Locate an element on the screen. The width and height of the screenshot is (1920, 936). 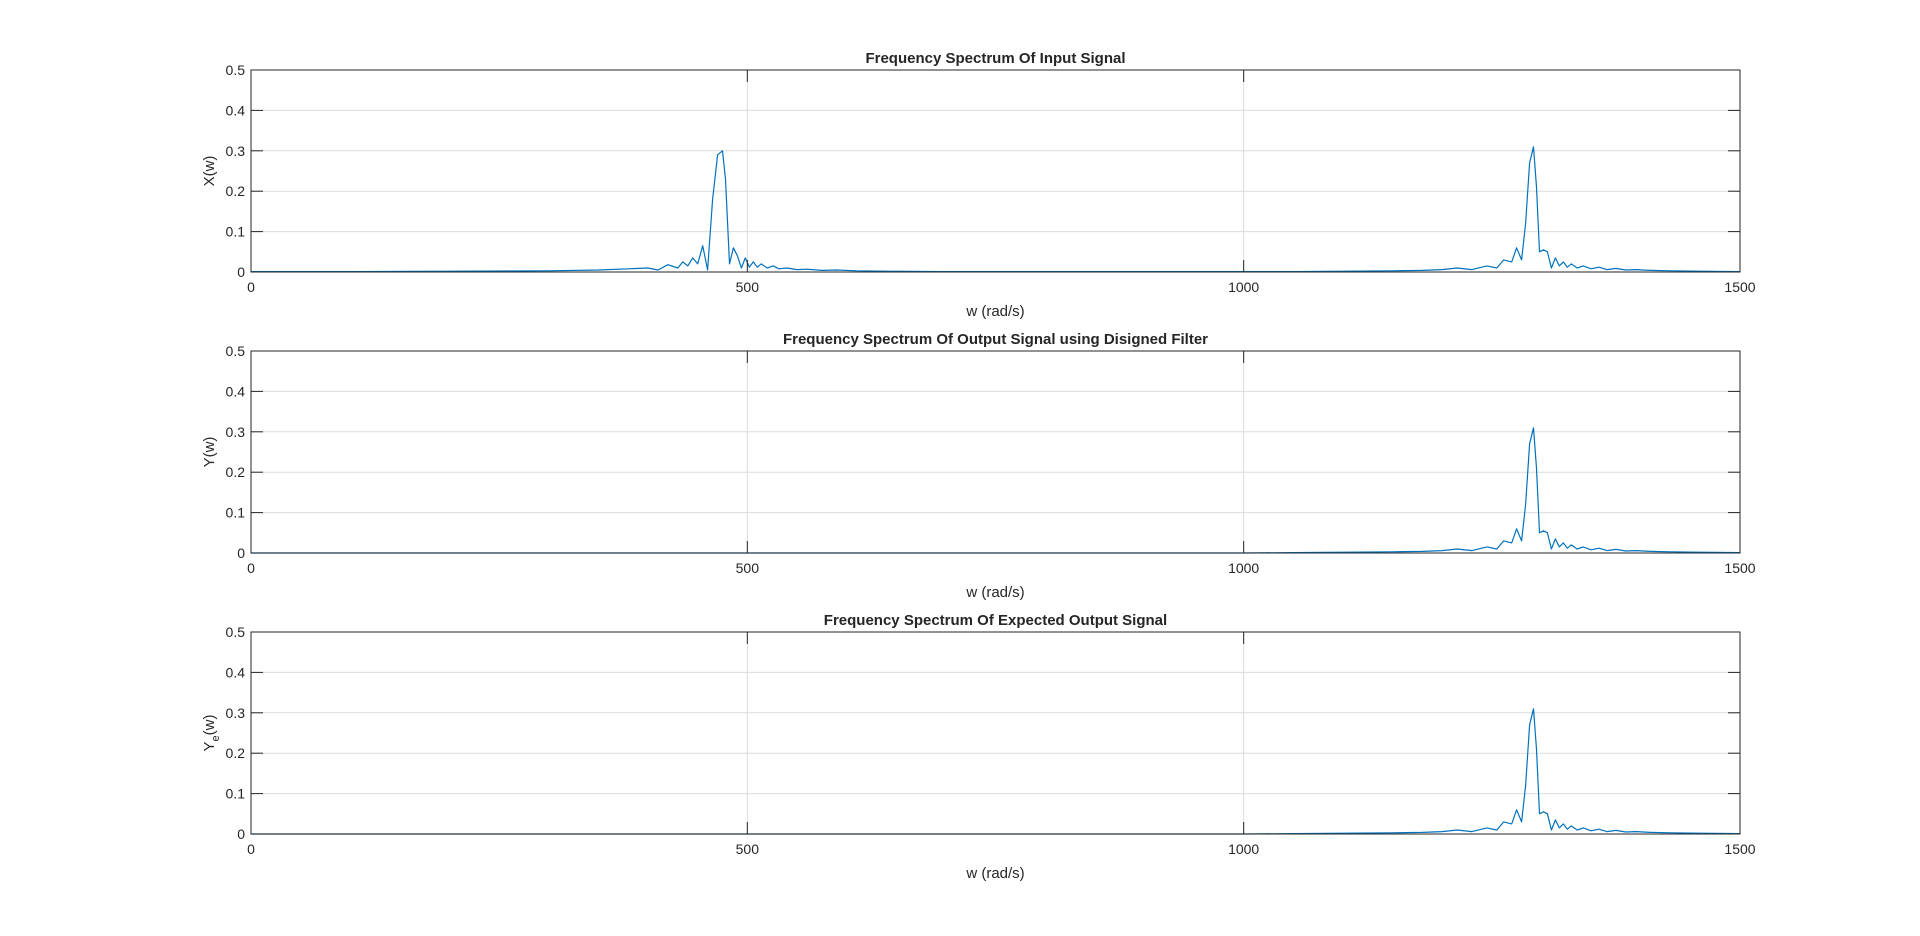
y-axis-label: Ye(w) is located at coordinates (211, 733).